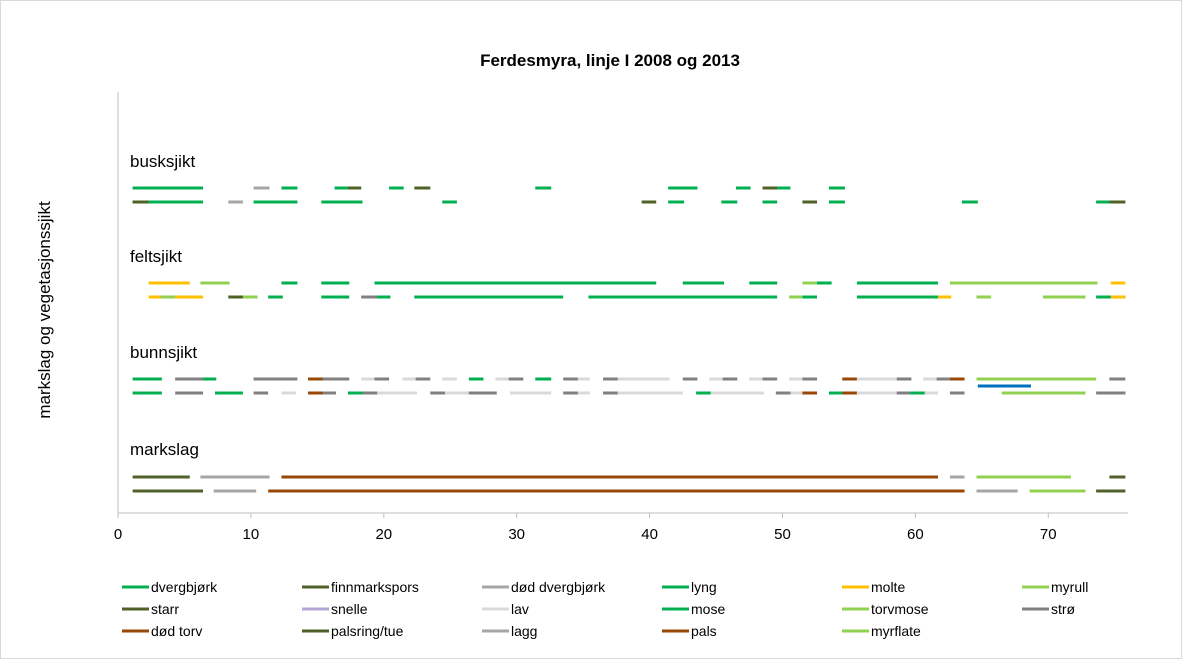 The image size is (1182, 659). What do you see at coordinates (251, 534) in the screenshot?
I see `x-tick-label: 10` at bounding box center [251, 534].